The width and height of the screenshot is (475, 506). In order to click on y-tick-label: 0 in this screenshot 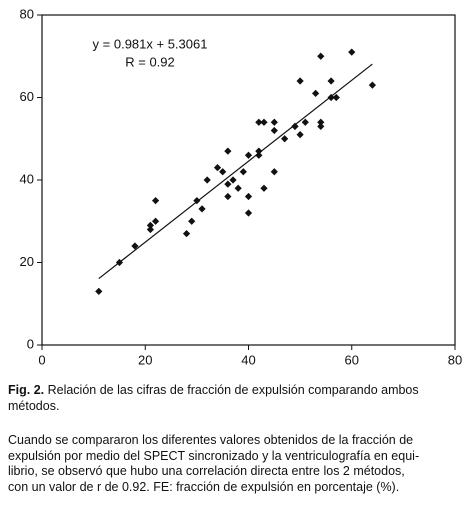, I will do `click(30, 343)`.